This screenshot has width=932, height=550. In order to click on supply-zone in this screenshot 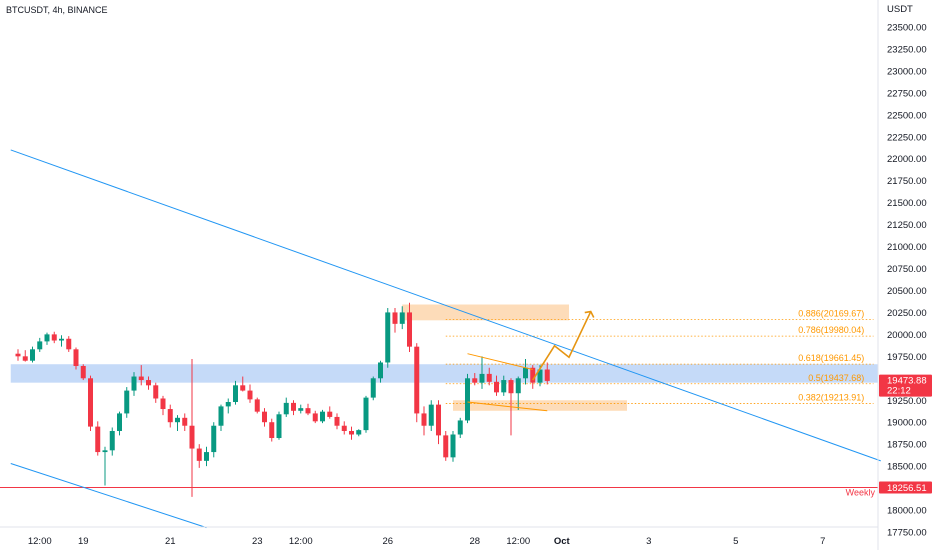, I will do `click(485, 312)`.